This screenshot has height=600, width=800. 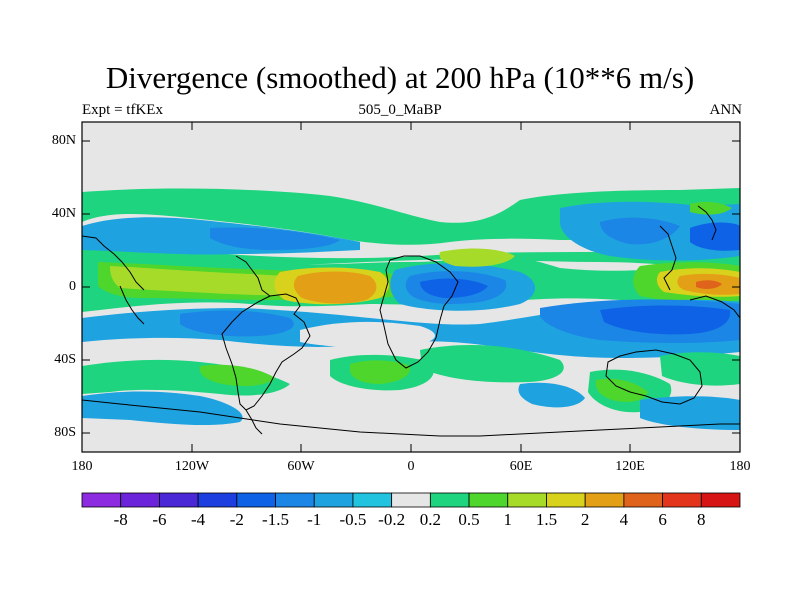 I want to click on experiment-label: Expt = tfKEx, so click(x=122, y=110).